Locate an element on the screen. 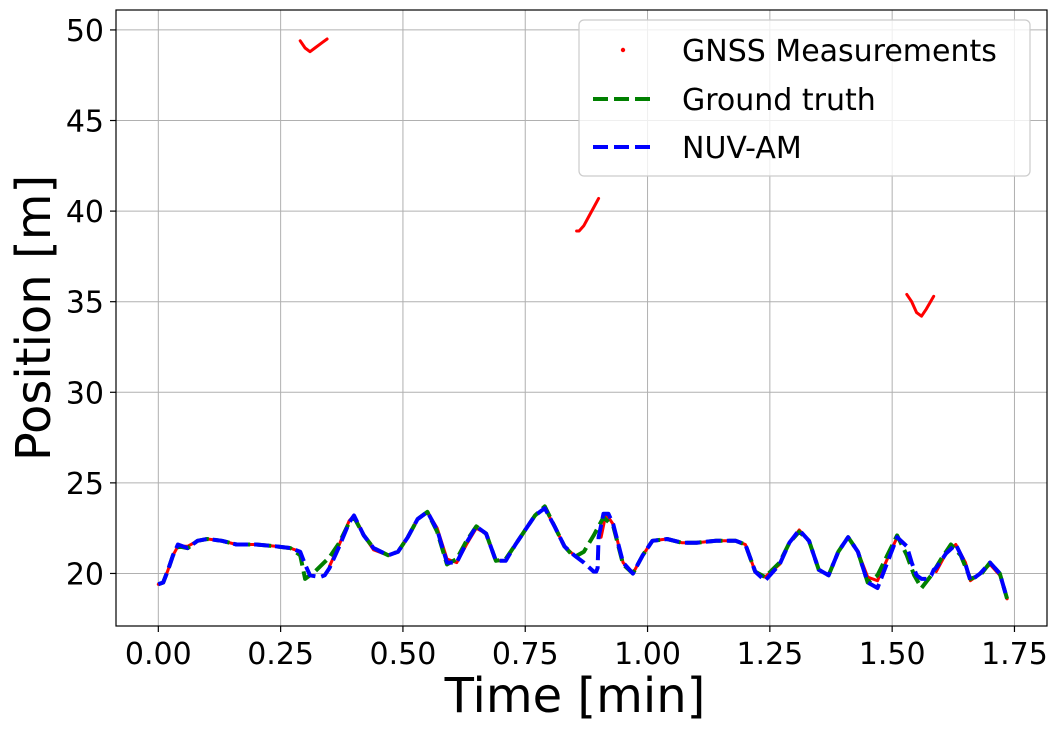 The height and width of the screenshot is (732, 1058). y-axis-label: Position [m] is located at coordinates (34, 318).